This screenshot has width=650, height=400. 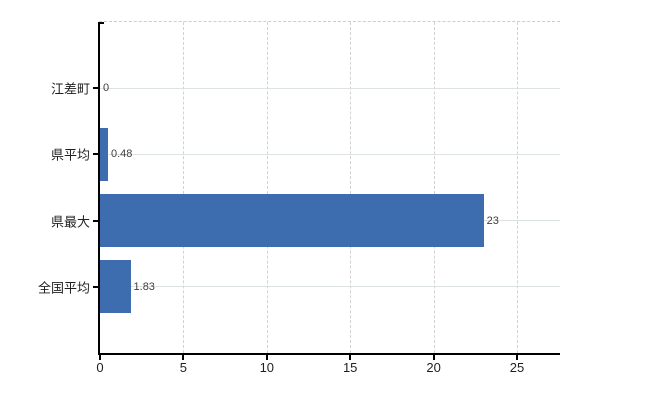 What do you see at coordinates (70, 155) in the screenshot?
I see `category-label: 県平均` at bounding box center [70, 155].